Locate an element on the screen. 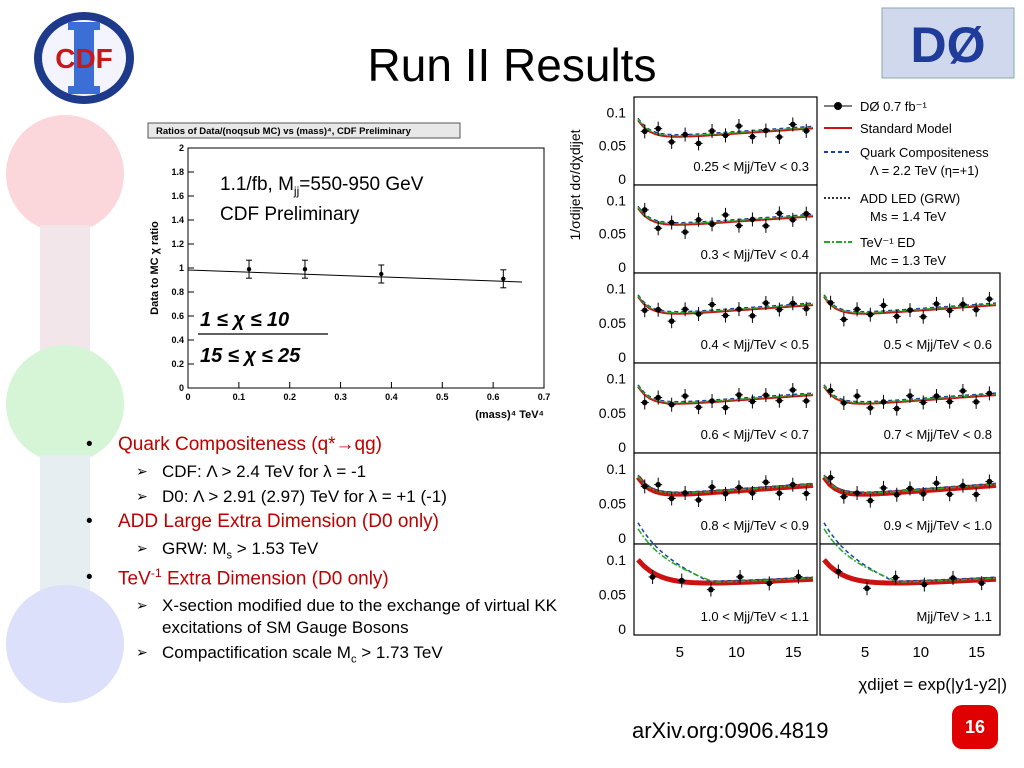 This screenshot has height=768, width=1024. cdf-ytick-label: 2 is located at coordinates (181, 148).